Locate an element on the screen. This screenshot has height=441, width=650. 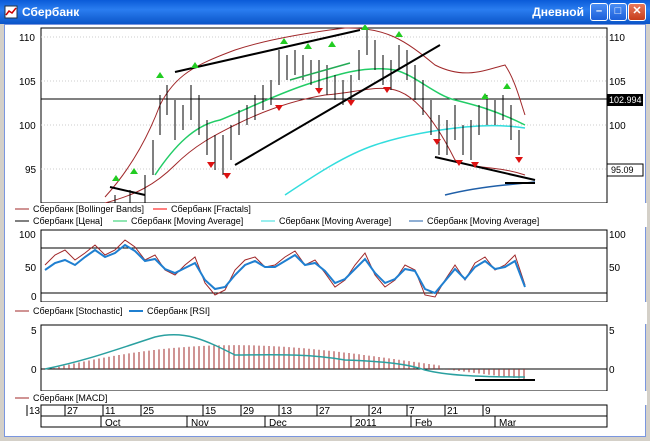
marker-price-label: 95.09 is located at coordinates (622, 170).